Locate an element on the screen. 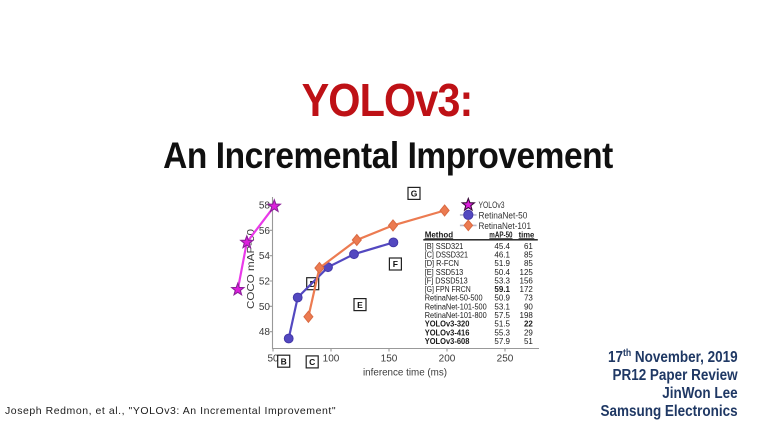  svg-text: B is located at coordinates (284, 361).